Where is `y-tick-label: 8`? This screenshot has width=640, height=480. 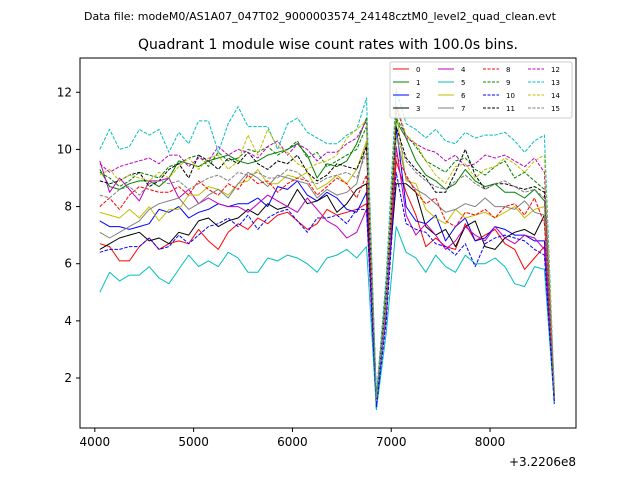 y-tick-label: 8 is located at coordinates (68, 207).